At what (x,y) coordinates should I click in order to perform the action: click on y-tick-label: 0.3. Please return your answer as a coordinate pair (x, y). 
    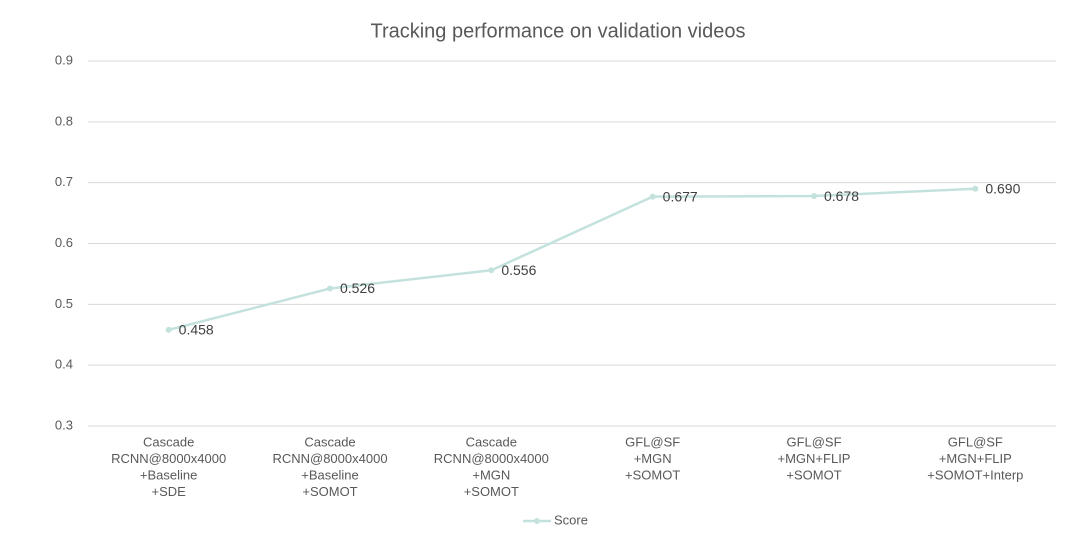
    Looking at the image, I should click on (64, 424).